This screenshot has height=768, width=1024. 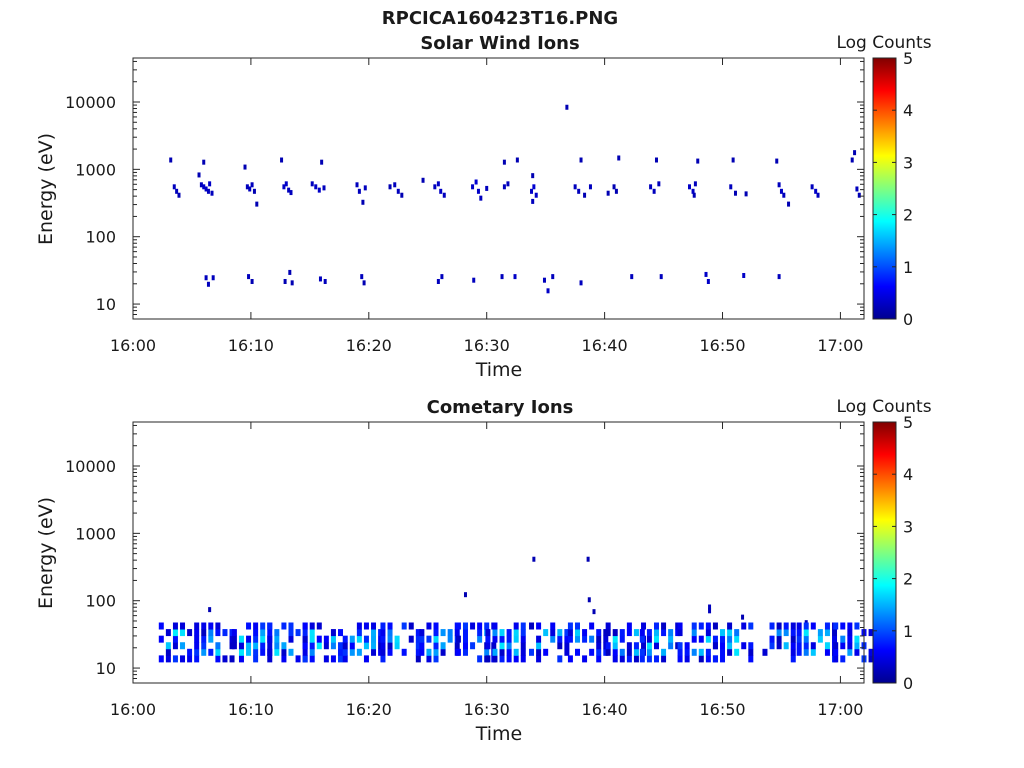 I want to click on figure-title: RPCICA160423T16.PNG, so click(x=500, y=18).